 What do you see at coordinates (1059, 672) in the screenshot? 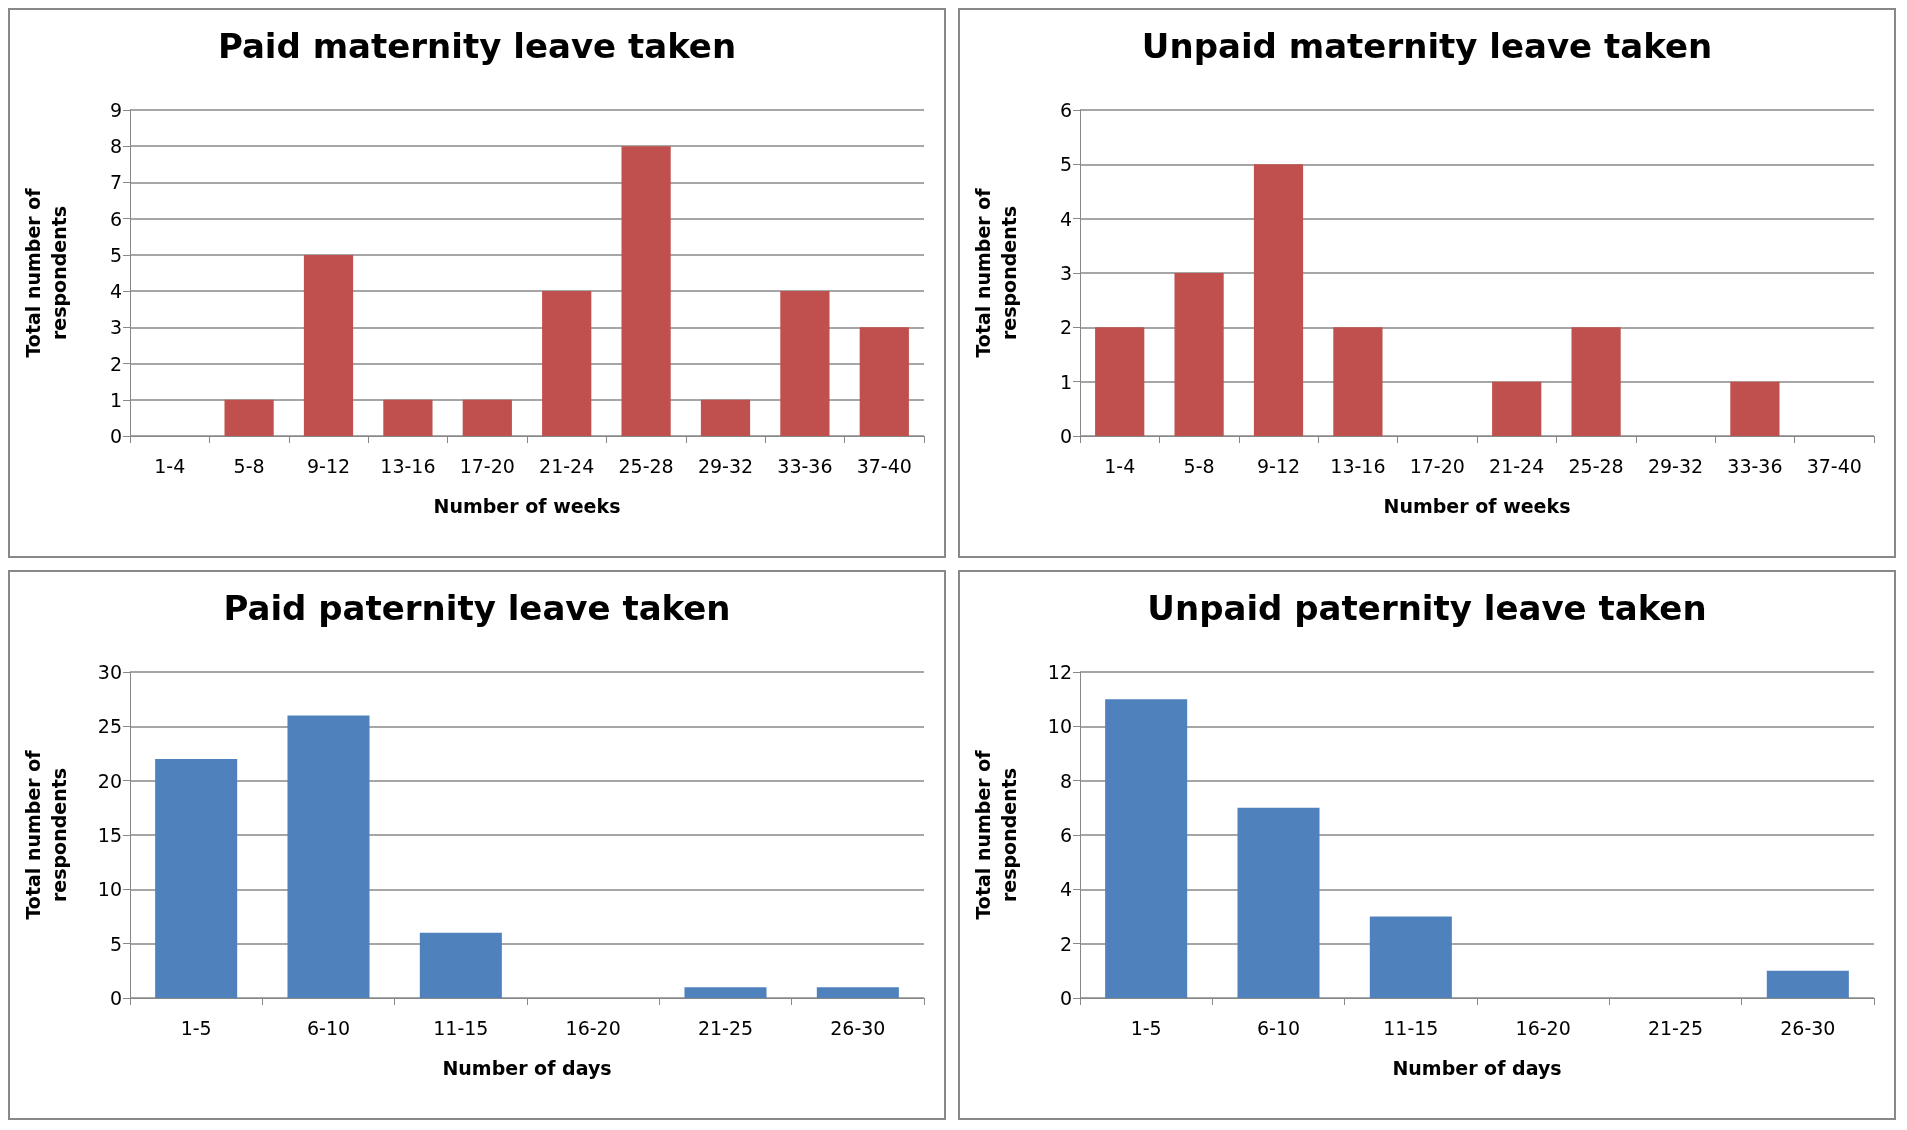
I see `y-tick-label: 12` at bounding box center [1059, 672].